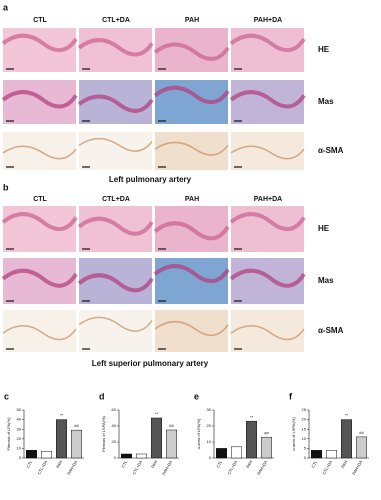 This screenshot has width=381, height=500. Describe the element at coordinates (150, 363) in the screenshot. I see `panel-caption: Left superior pulmonary artery` at that location.